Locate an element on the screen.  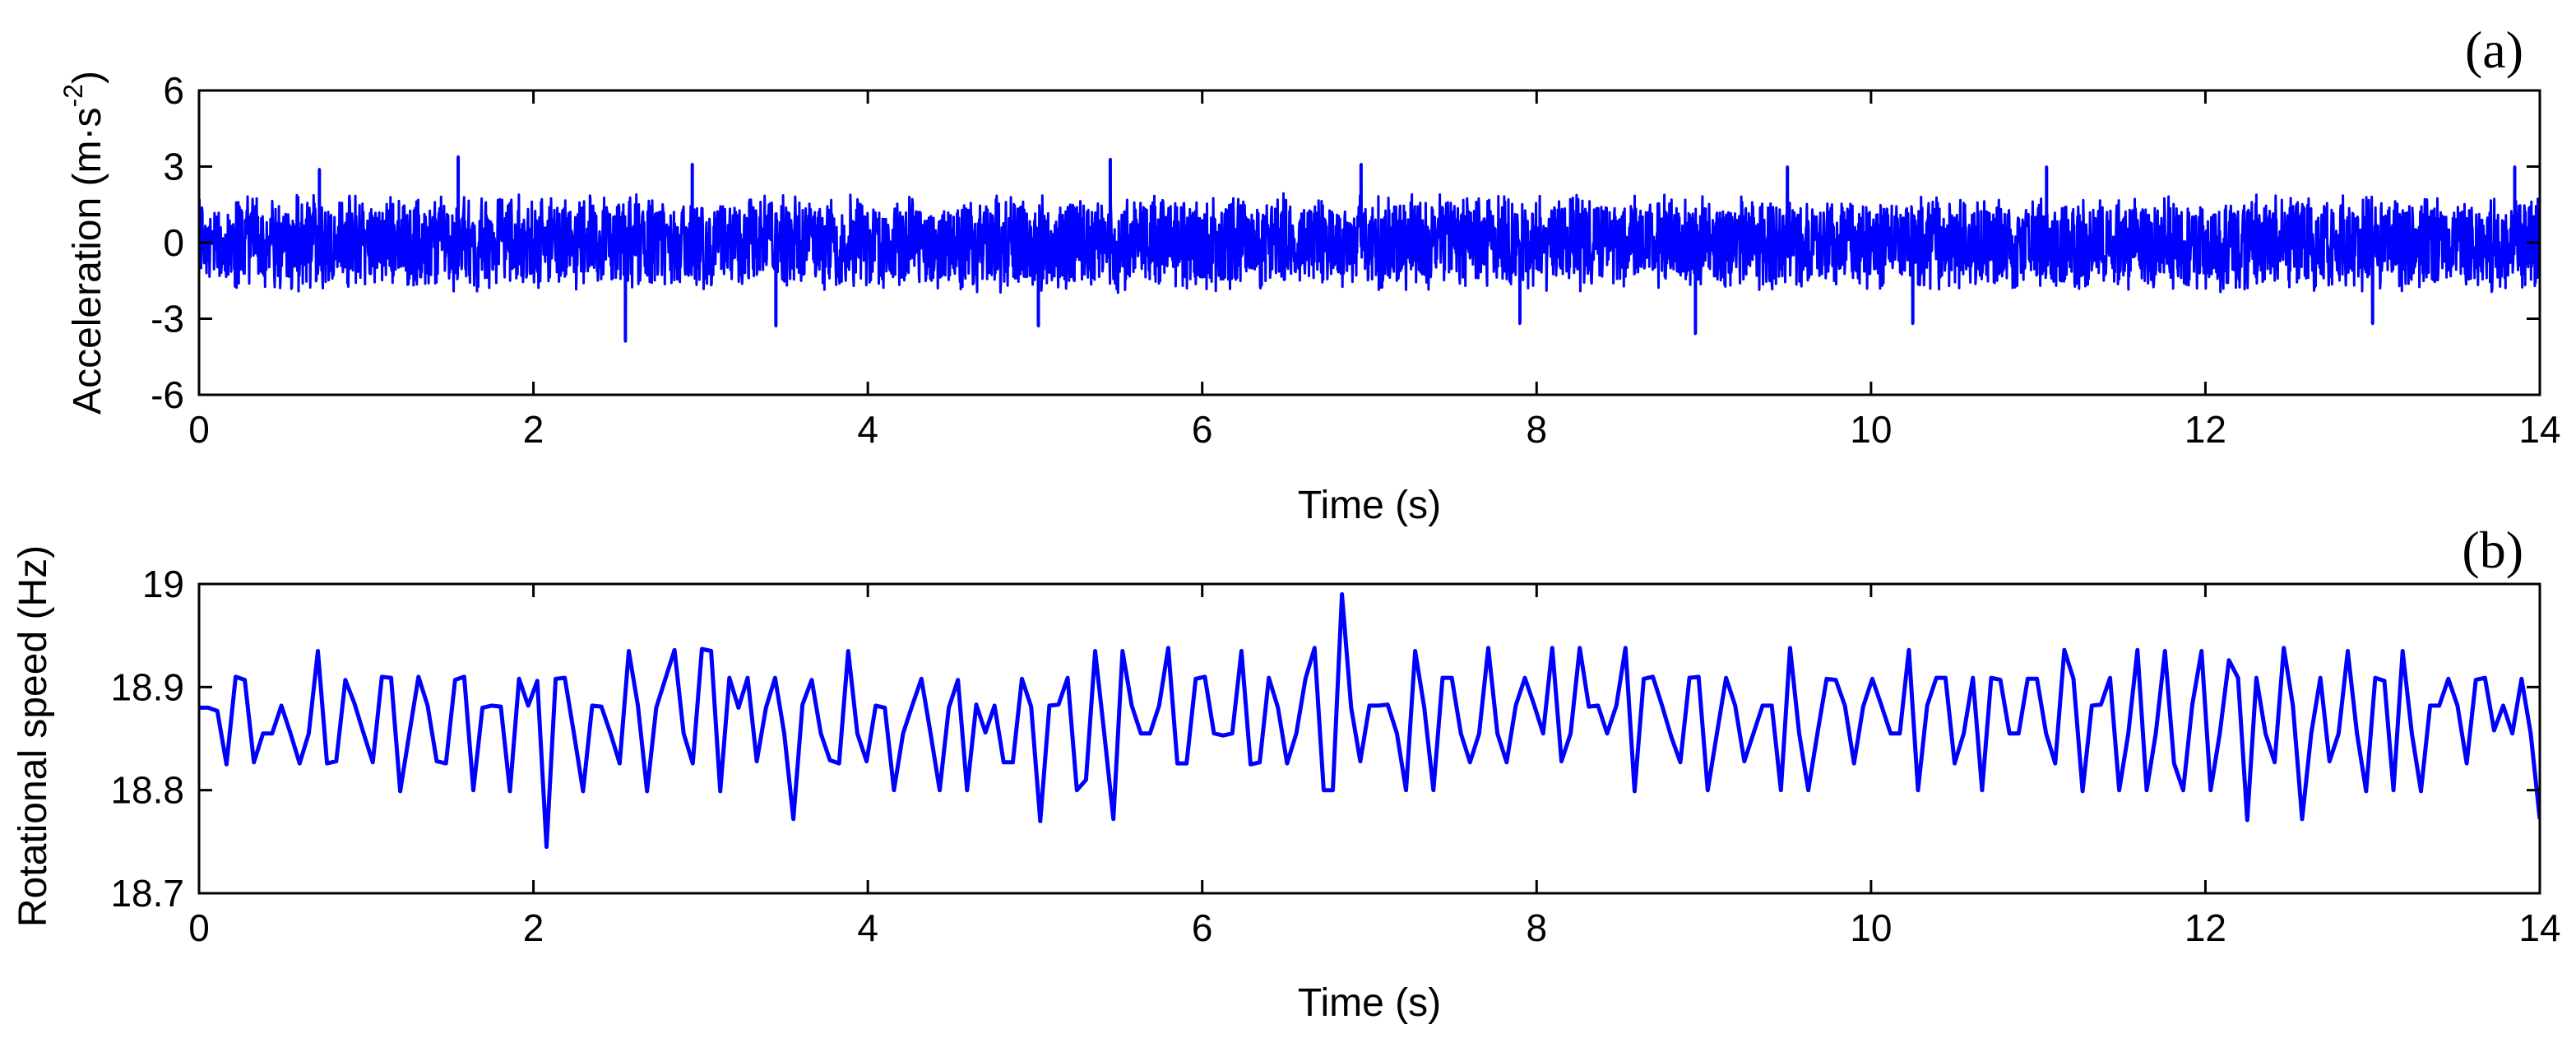
panel-a-ylabel: Acceleration (m·s-2) is located at coordinates (84, 243).